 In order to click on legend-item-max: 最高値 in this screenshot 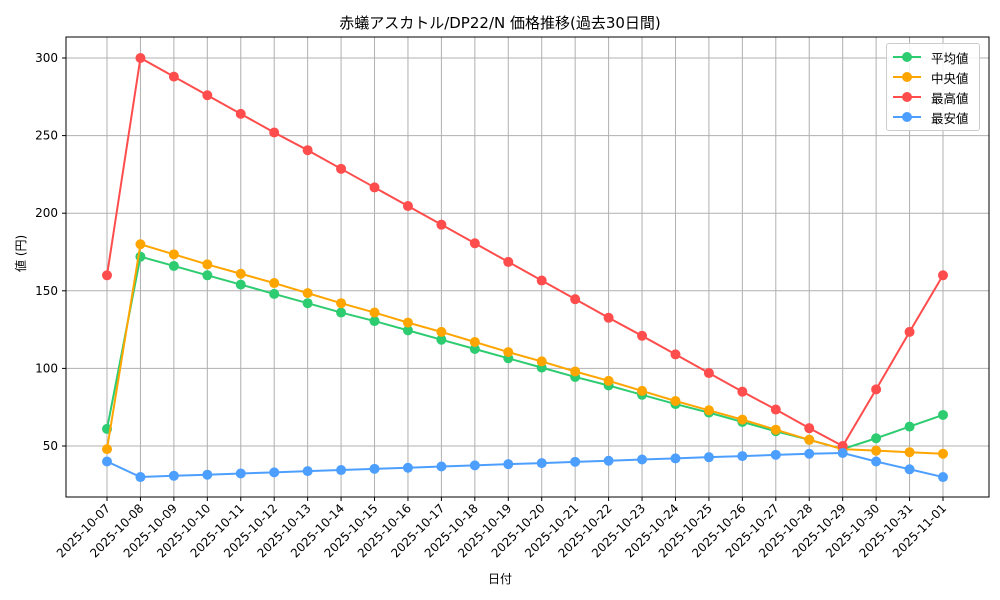, I will do `click(931, 97)`.